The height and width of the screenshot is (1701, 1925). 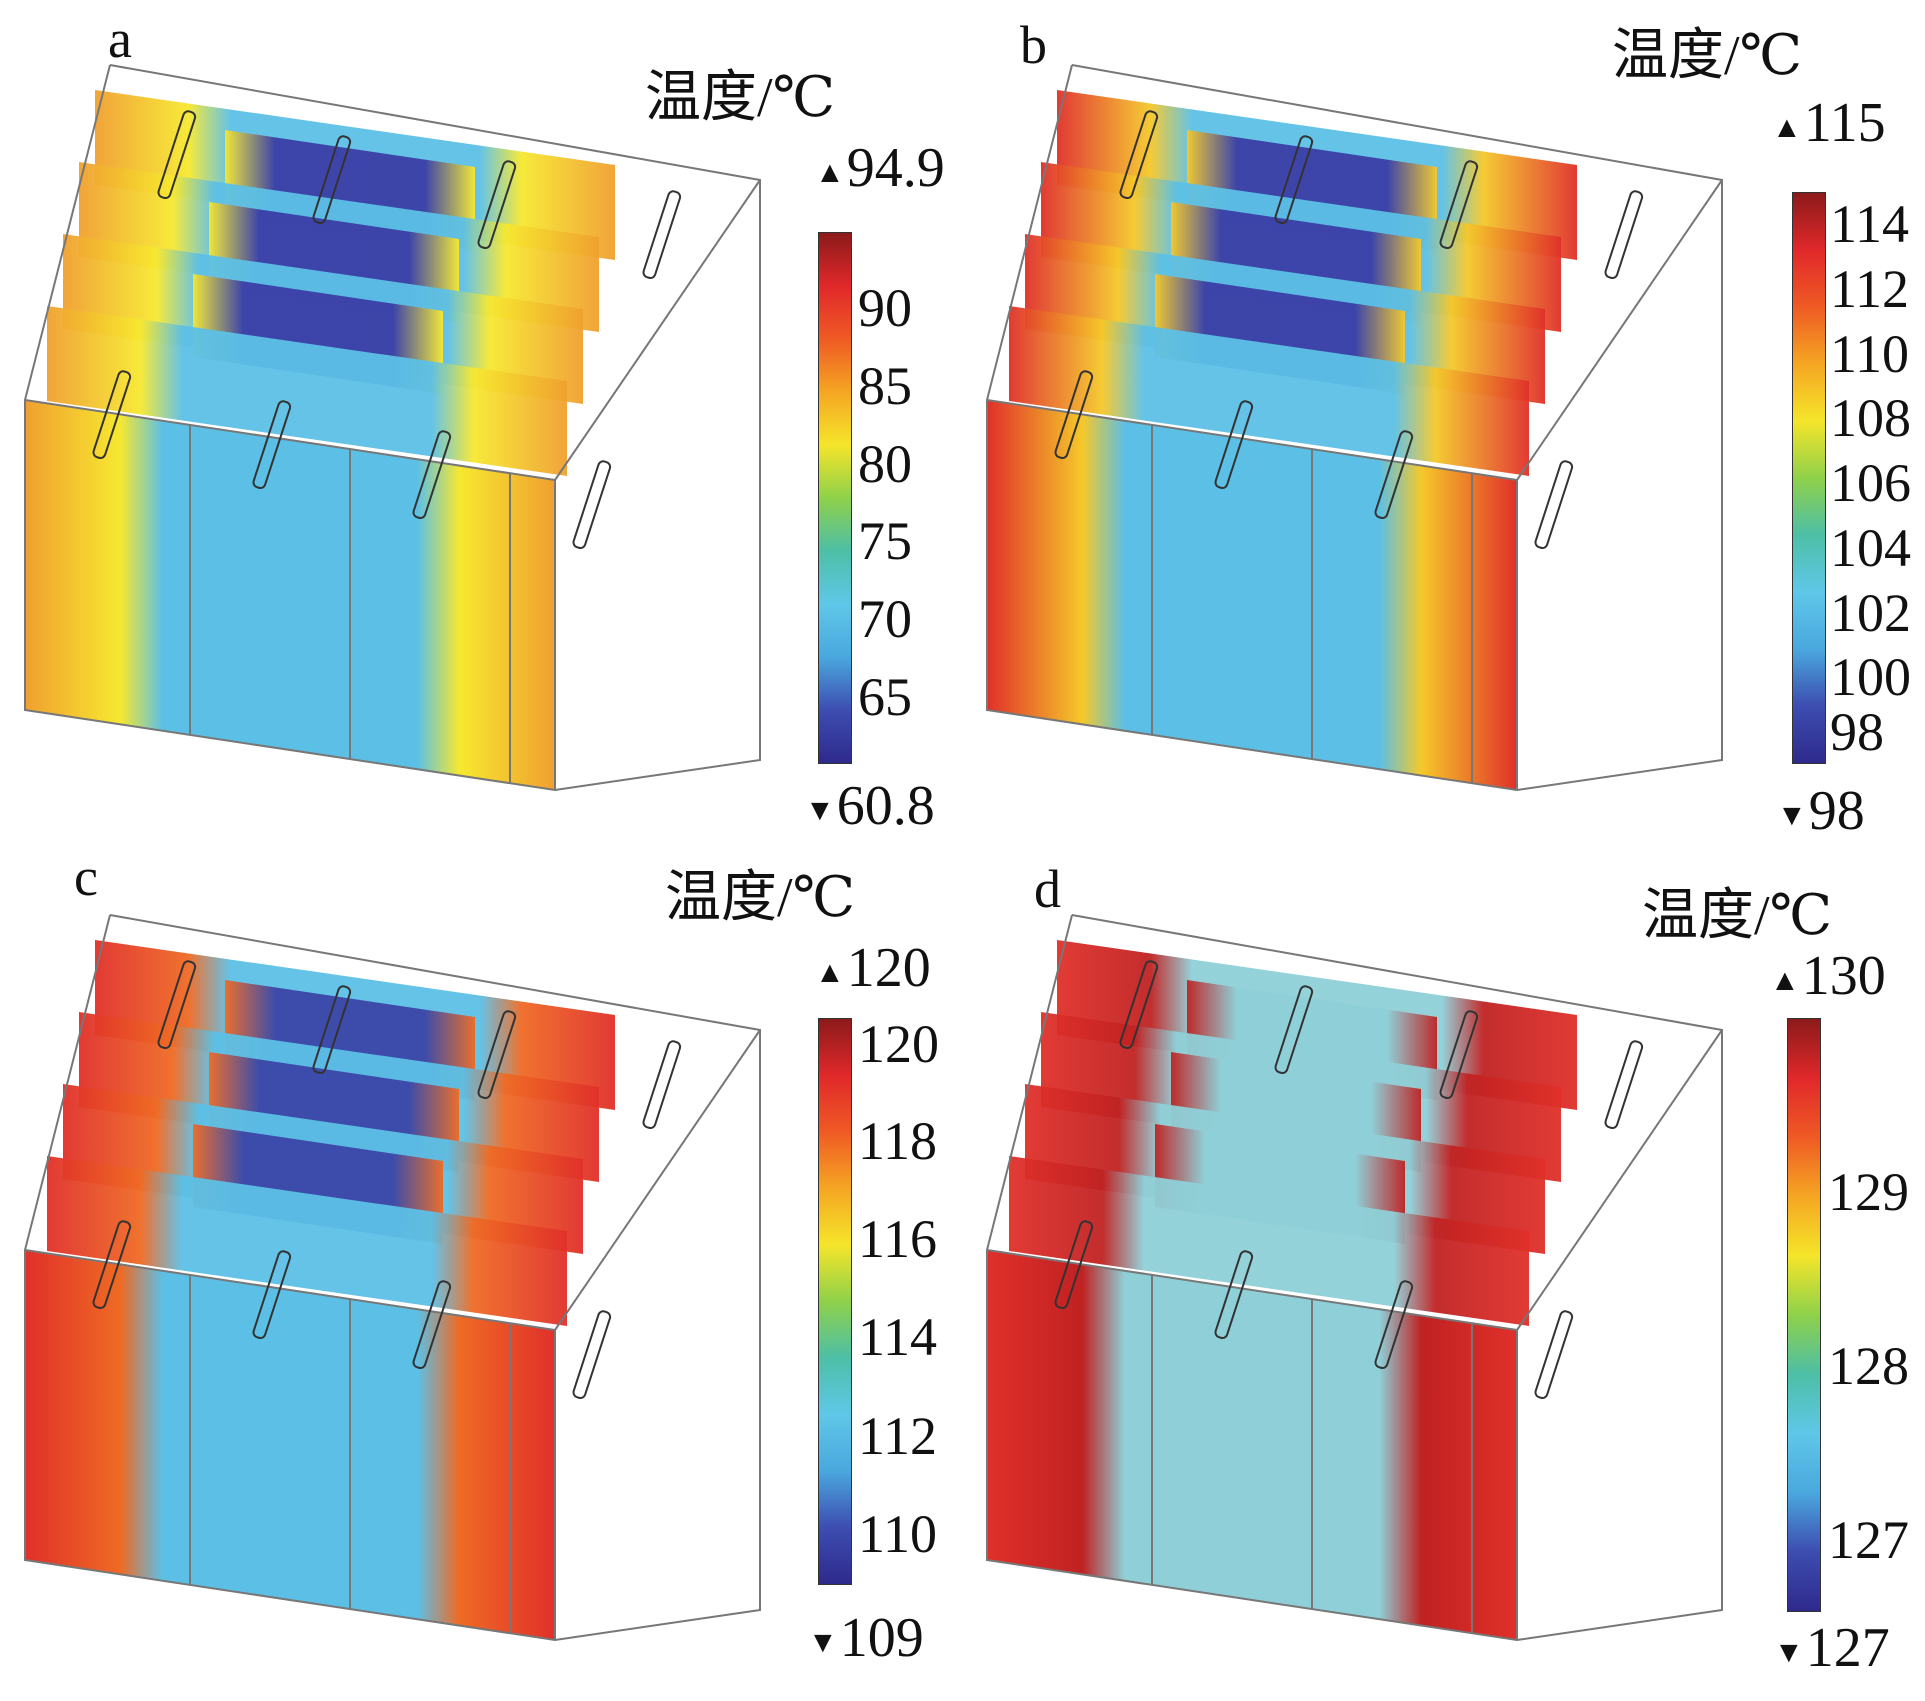 I want to click on colorbar-max-label: ▲94.9, so click(x=880, y=168).